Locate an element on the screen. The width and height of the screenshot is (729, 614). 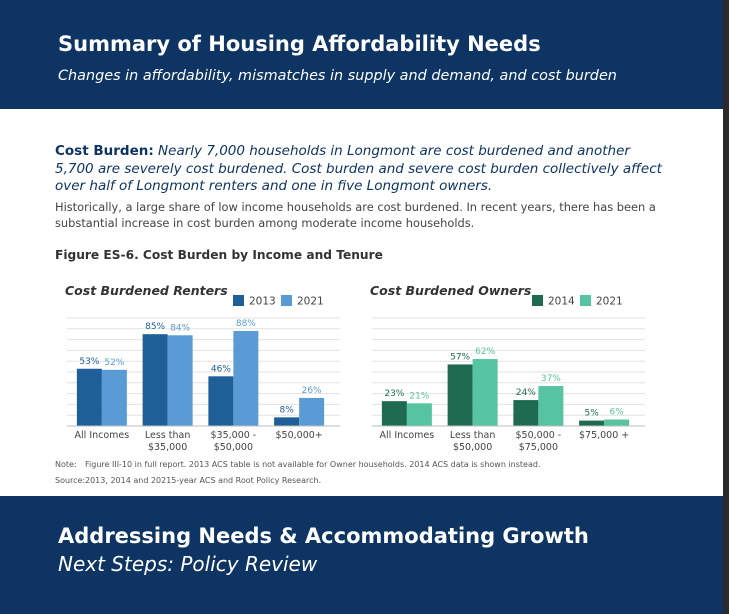
legend-label-2013: 2013 is located at coordinates (262, 302).